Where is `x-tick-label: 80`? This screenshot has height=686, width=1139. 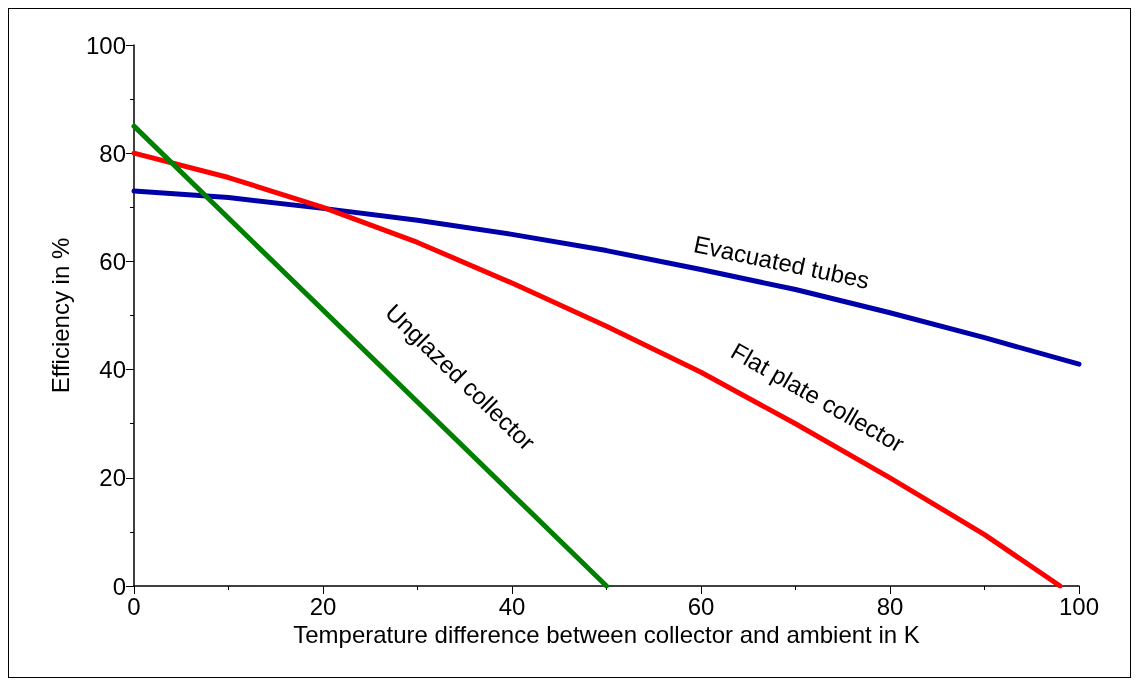 x-tick-label: 80 is located at coordinates (890, 606).